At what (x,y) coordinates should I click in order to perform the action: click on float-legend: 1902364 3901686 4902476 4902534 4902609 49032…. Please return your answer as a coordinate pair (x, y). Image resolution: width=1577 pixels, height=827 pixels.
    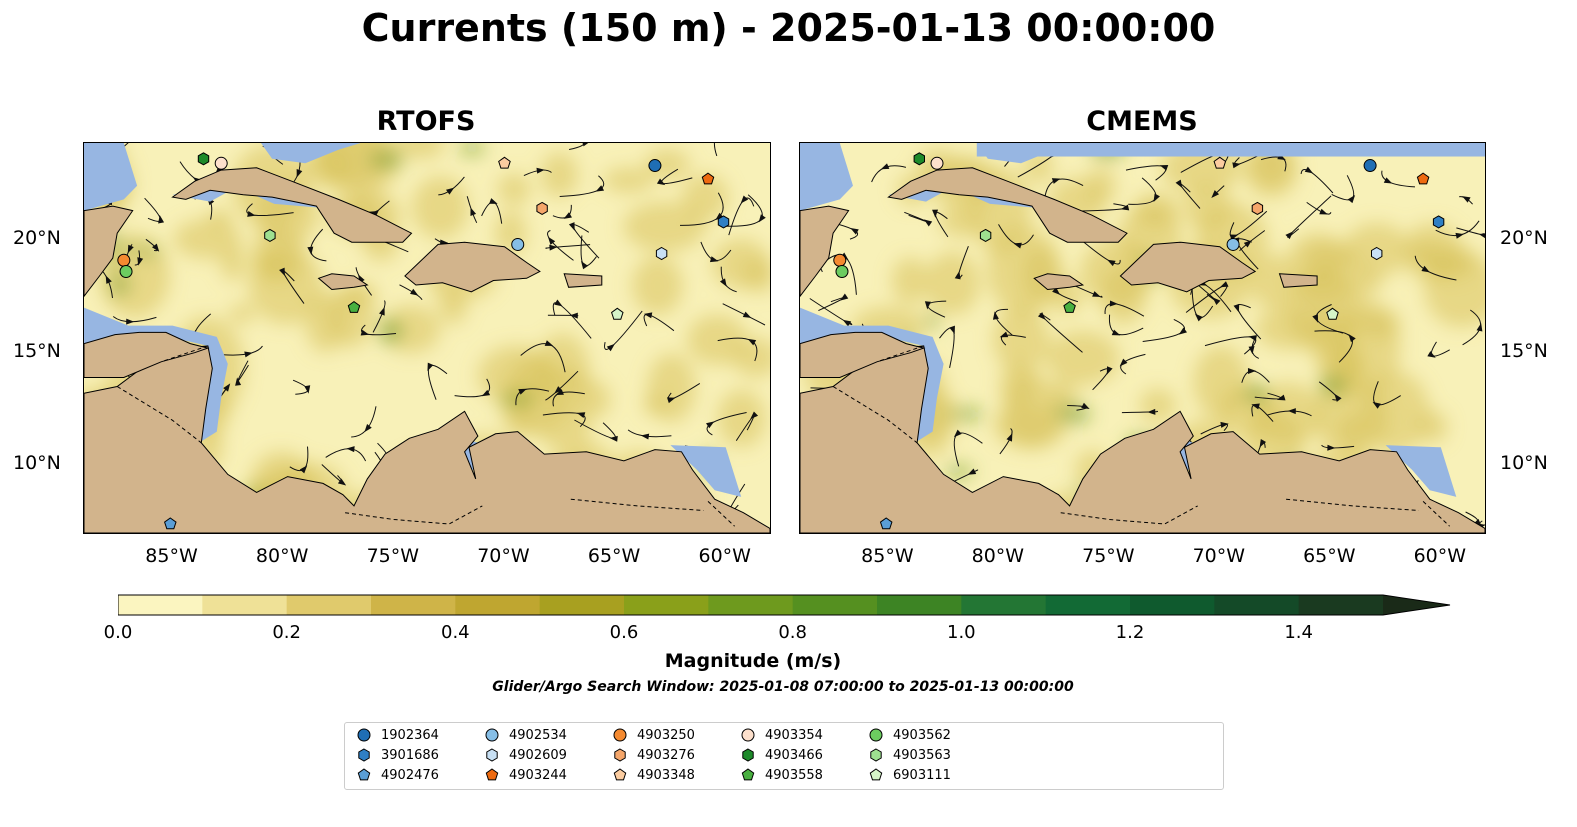
    Looking at the image, I should click on (784, 756).